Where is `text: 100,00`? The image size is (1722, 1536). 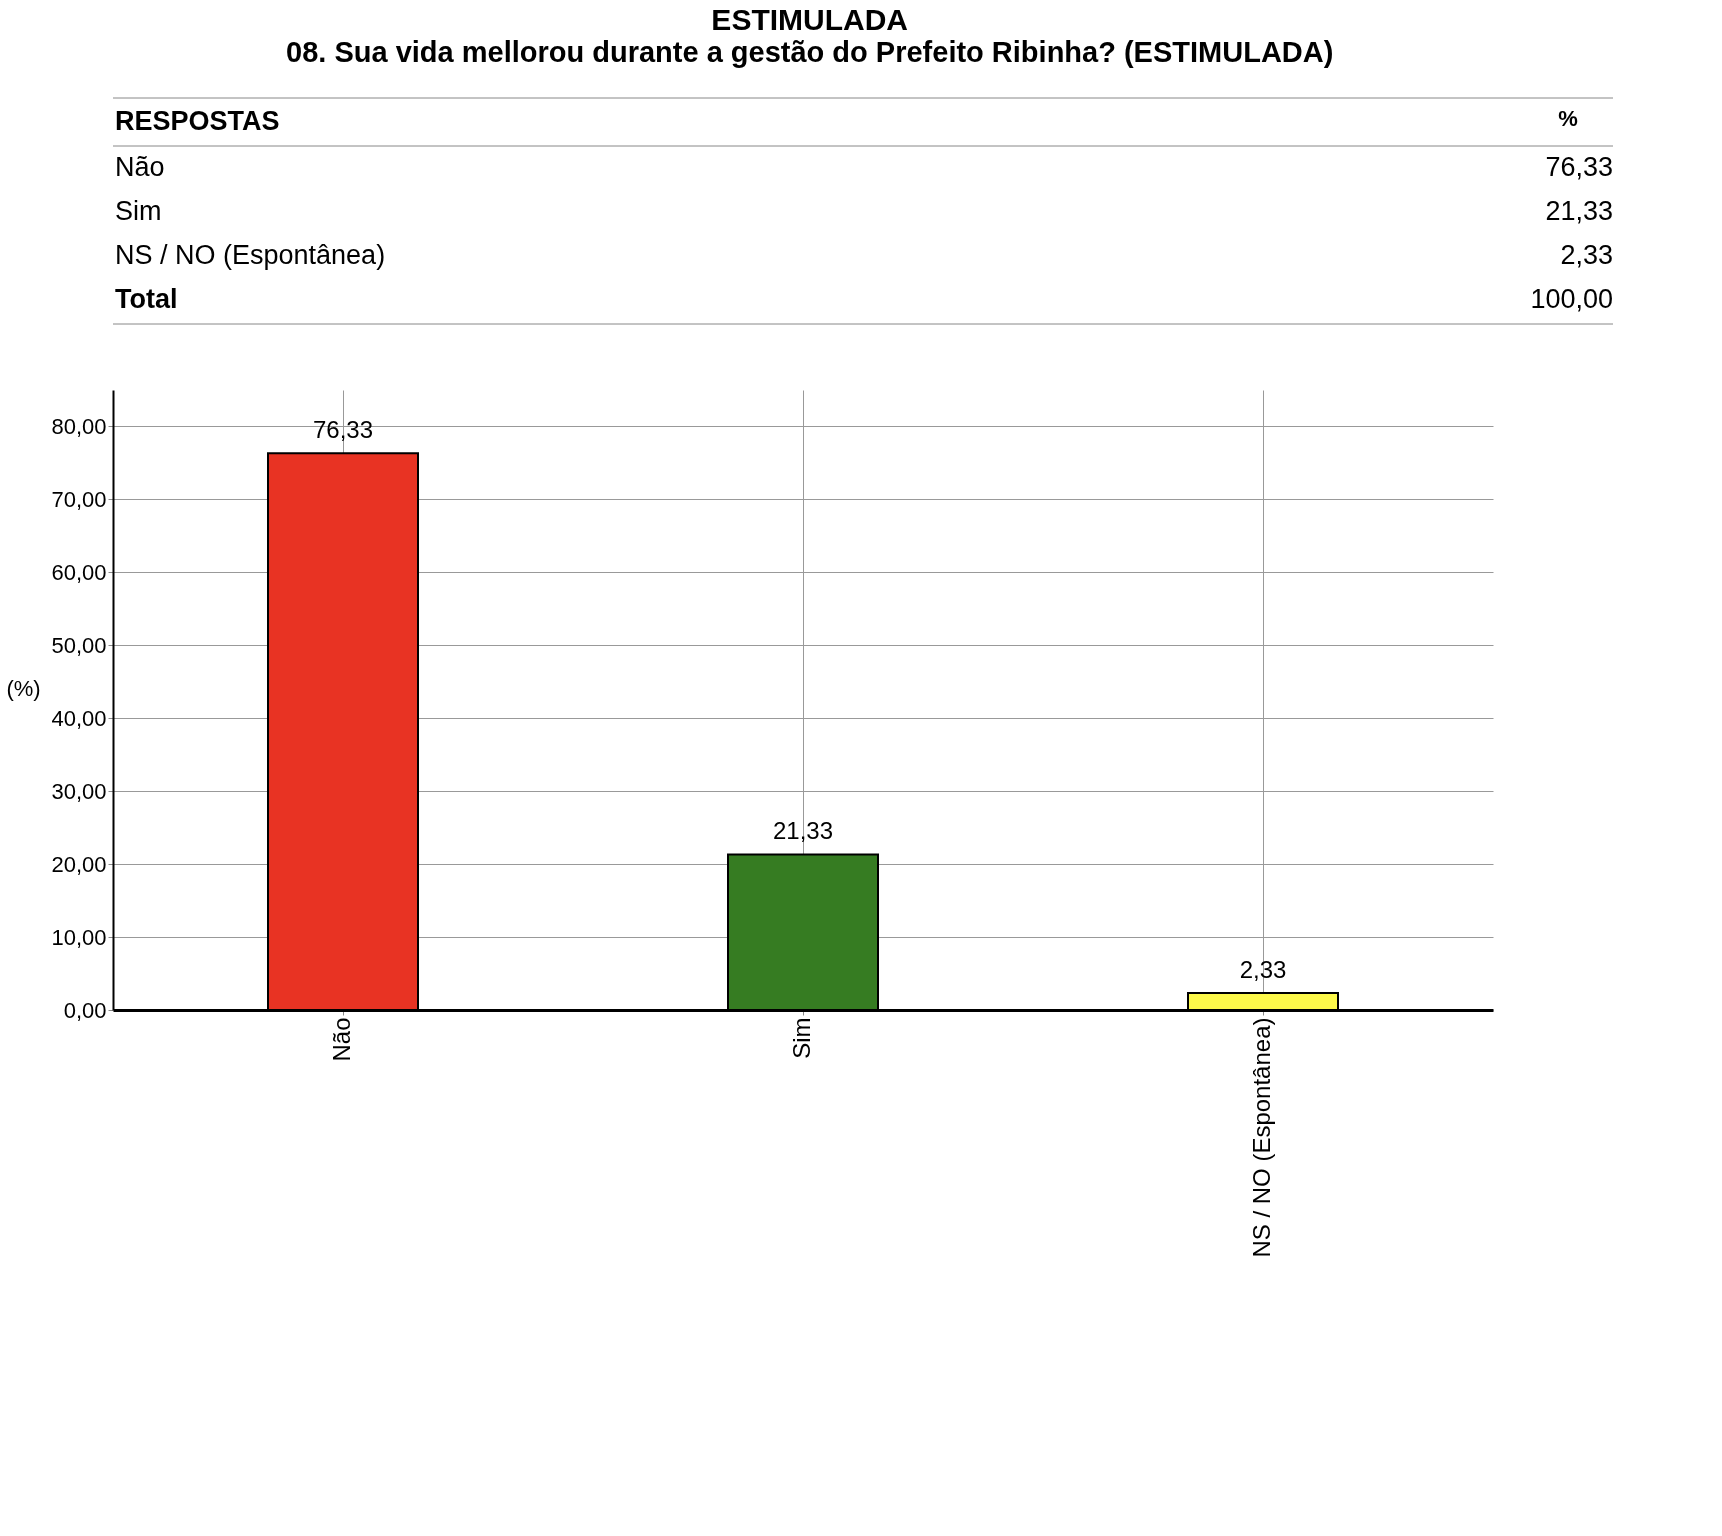 text: 100,00 is located at coordinates (1571, 299).